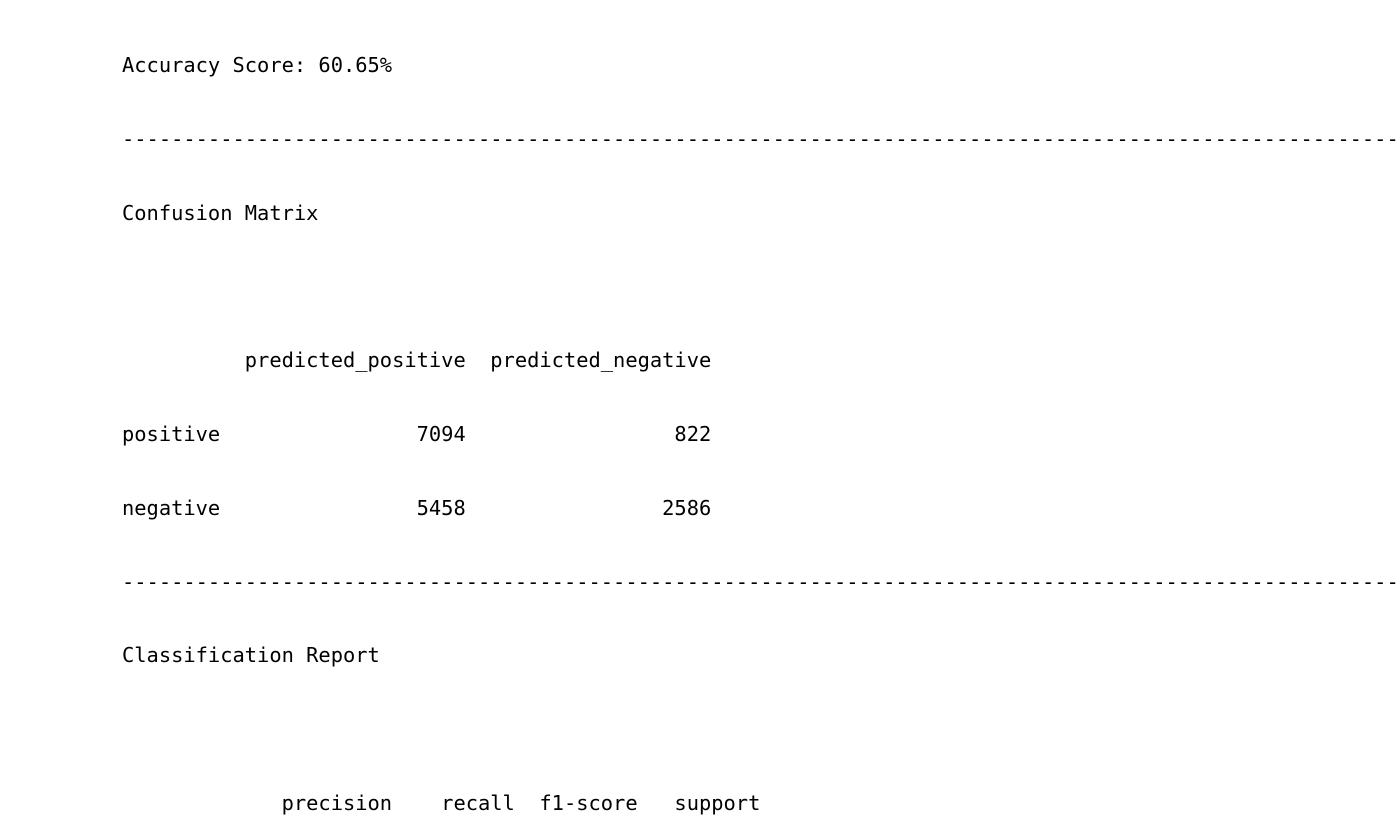 Image resolution: width=1400 pixels, height=830 pixels. I want to click on confusion-matrix-header-row: predicted_positive predicted_negative, so click(417, 360).